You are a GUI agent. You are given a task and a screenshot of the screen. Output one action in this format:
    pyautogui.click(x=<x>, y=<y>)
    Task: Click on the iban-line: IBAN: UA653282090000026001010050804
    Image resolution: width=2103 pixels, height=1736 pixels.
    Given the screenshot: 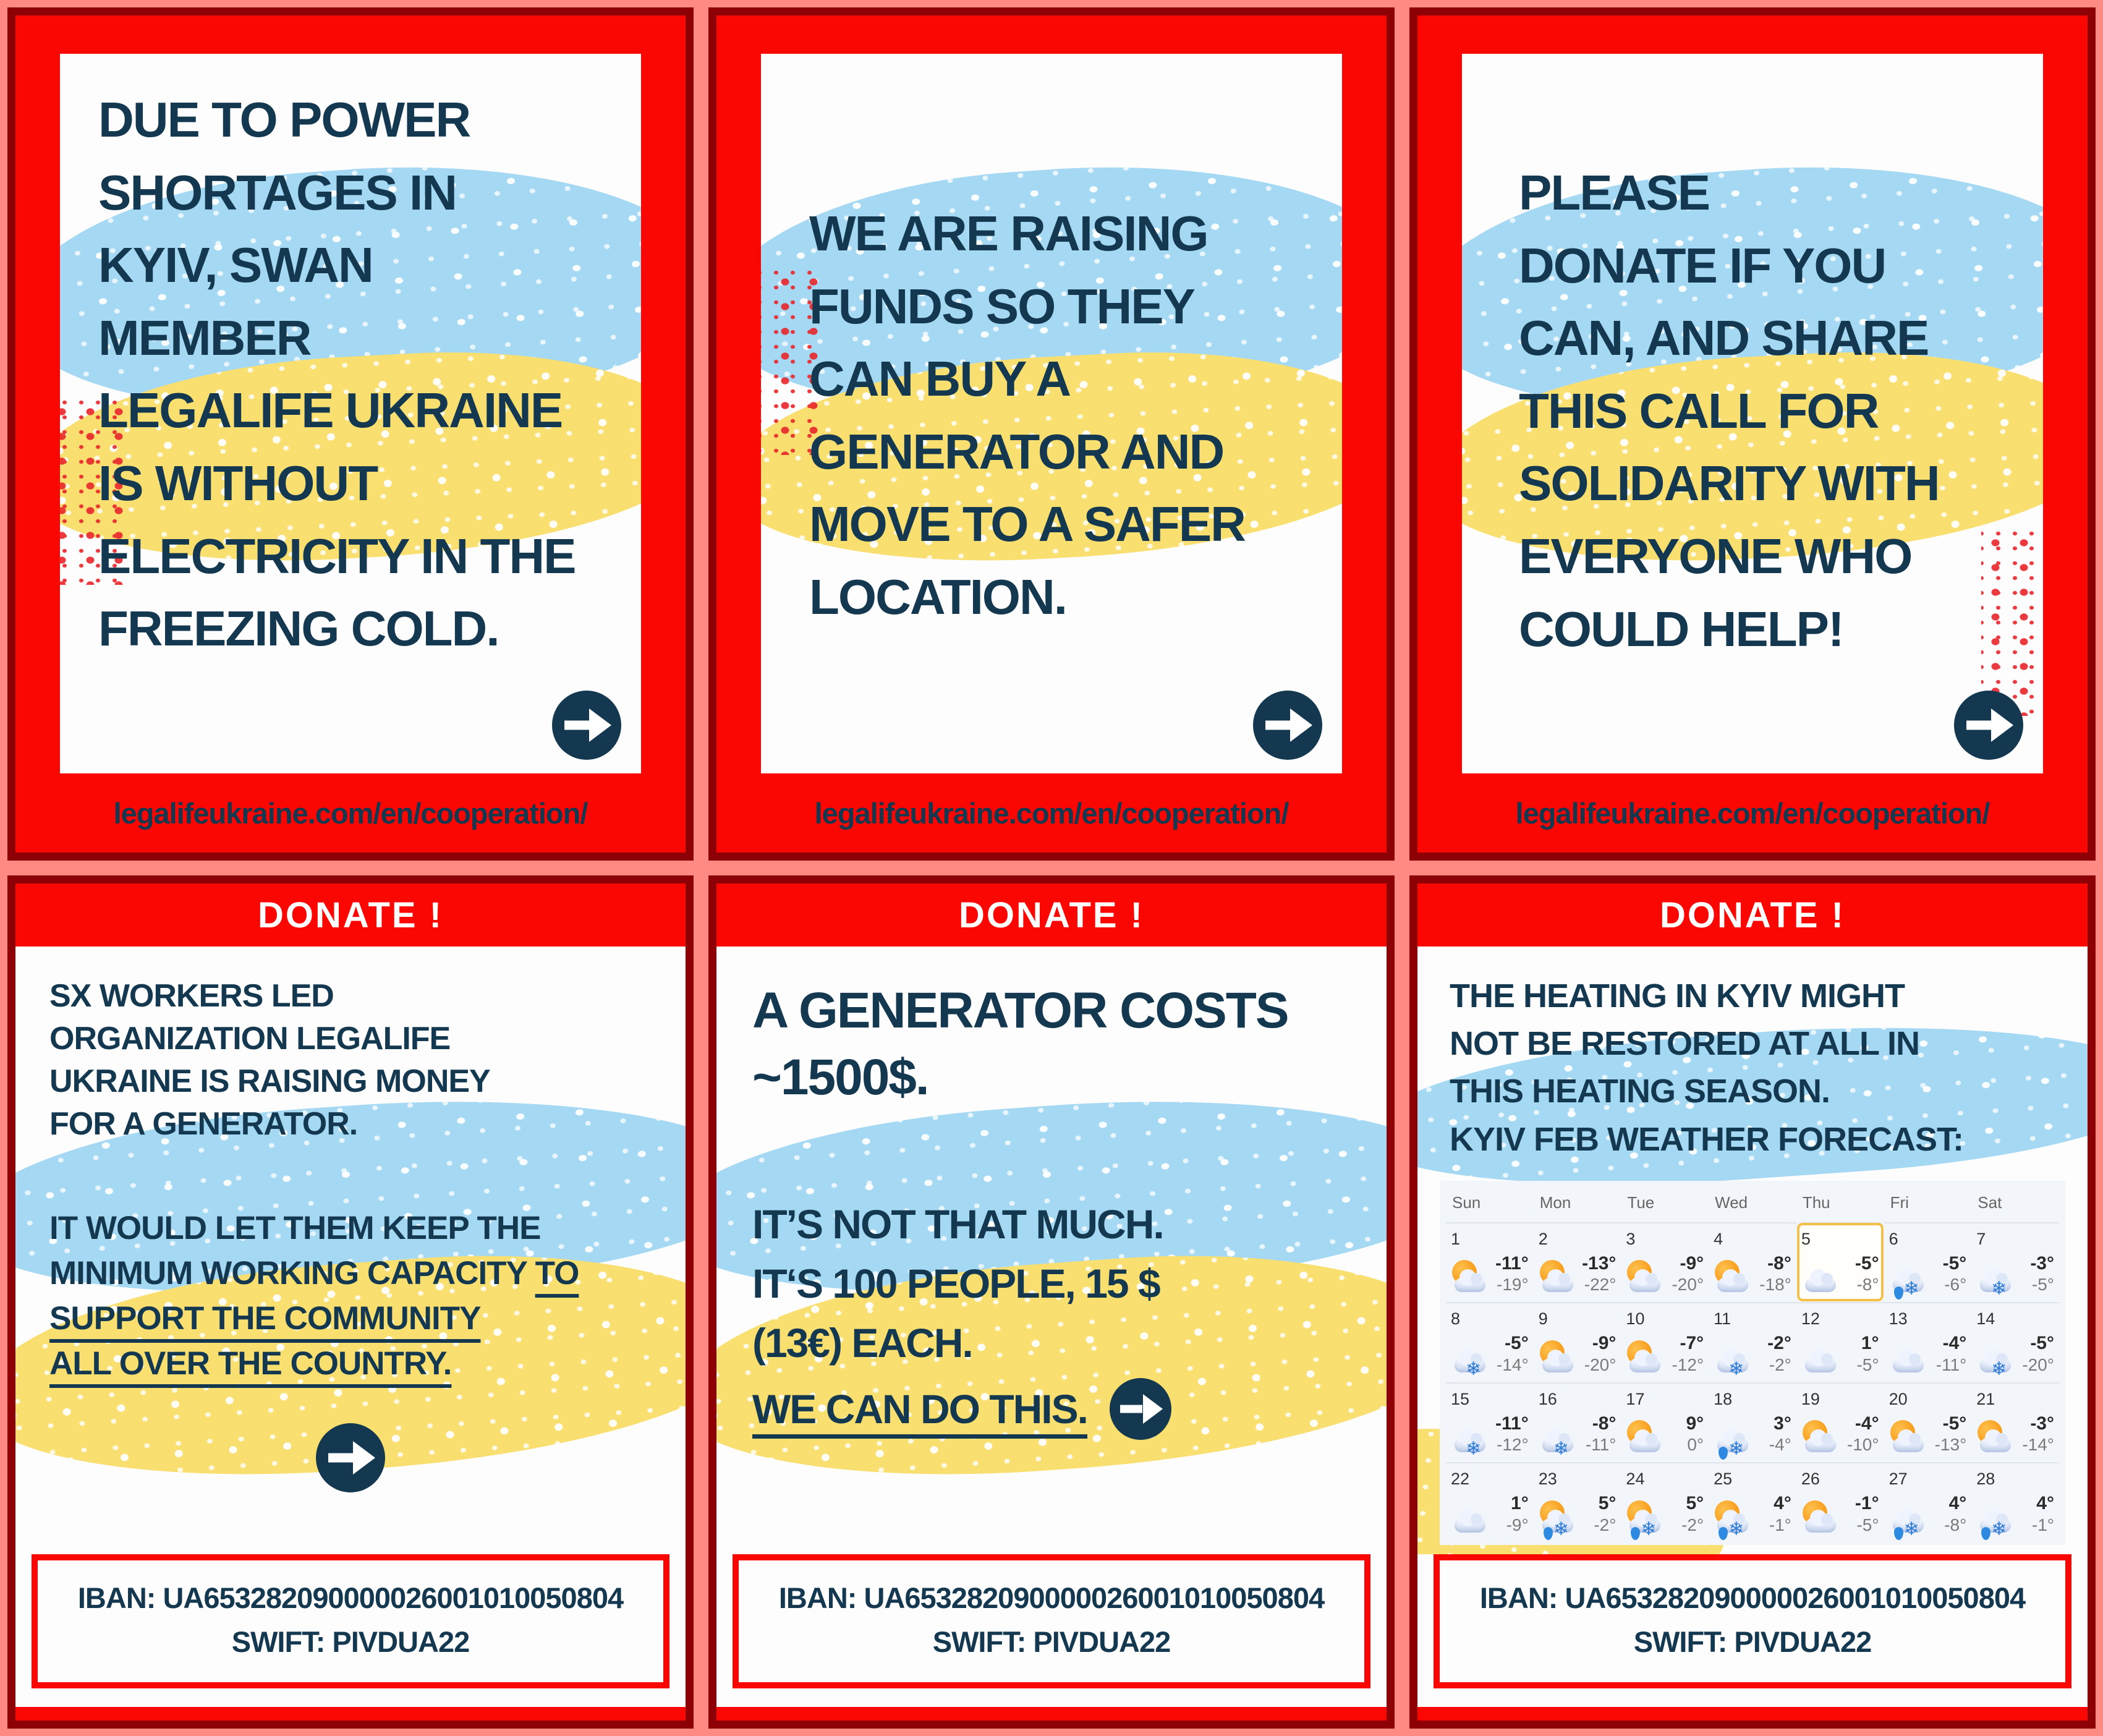 What is the action you would take?
    pyautogui.click(x=350, y=1597)
    